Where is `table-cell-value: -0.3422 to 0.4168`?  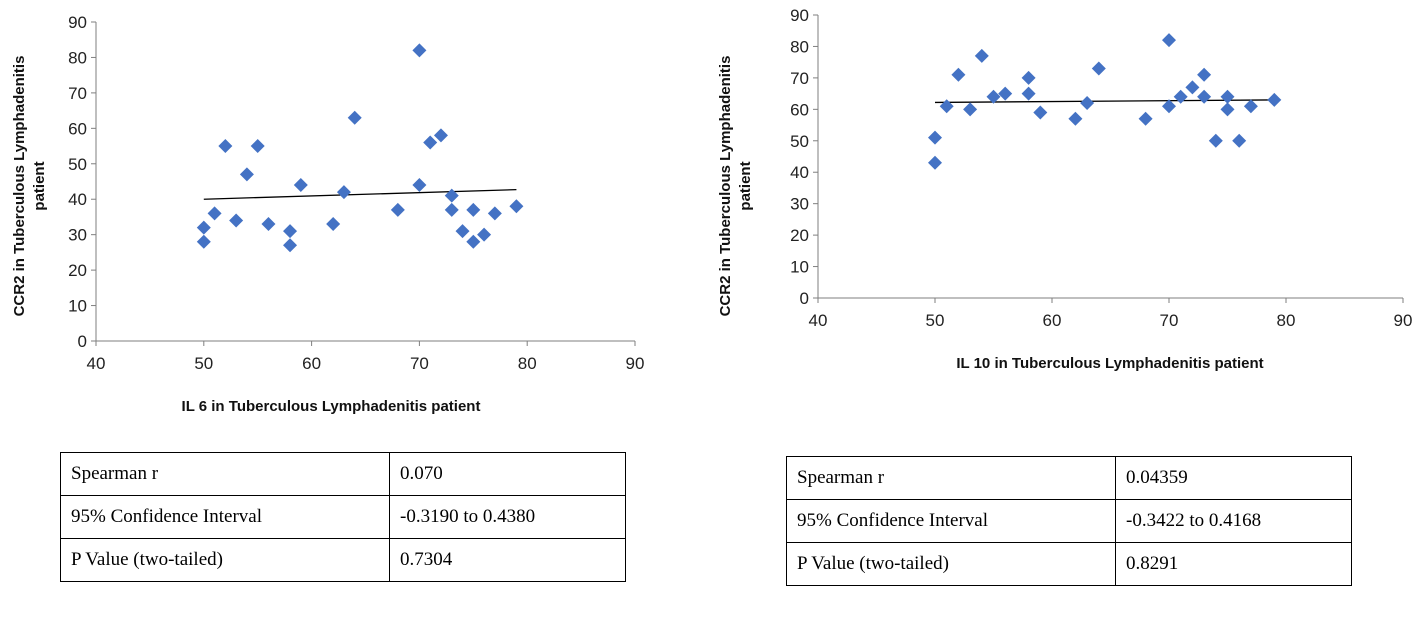 table-cell-value: -0.3422 to 0.4168 is located at coordinates (1233, 521).